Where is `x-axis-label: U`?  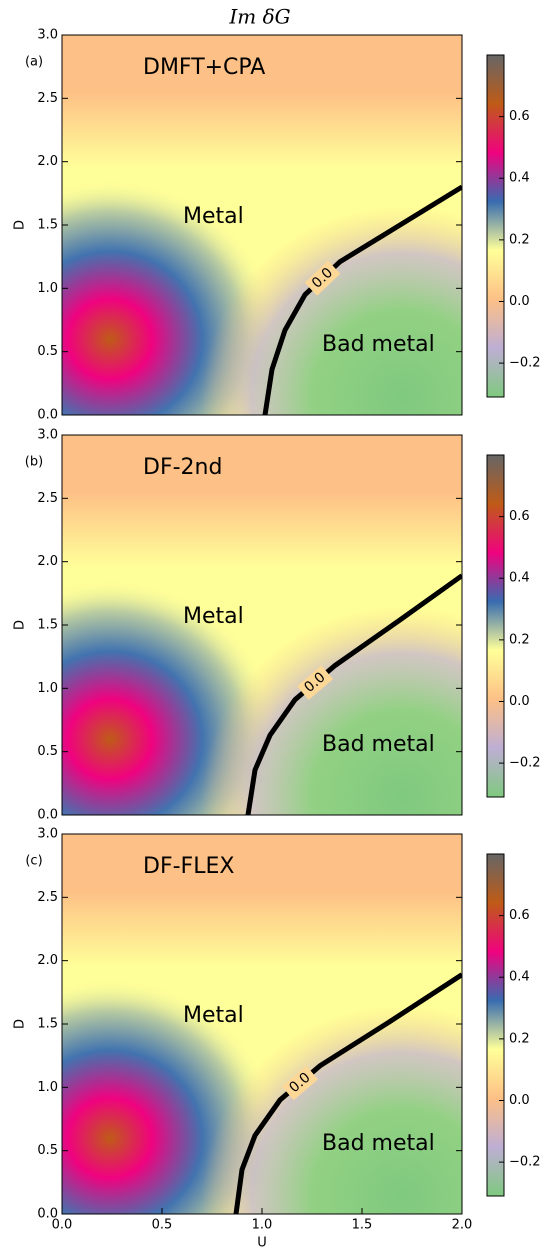
x-axis-label: U is located at coordinates (262, 1243).